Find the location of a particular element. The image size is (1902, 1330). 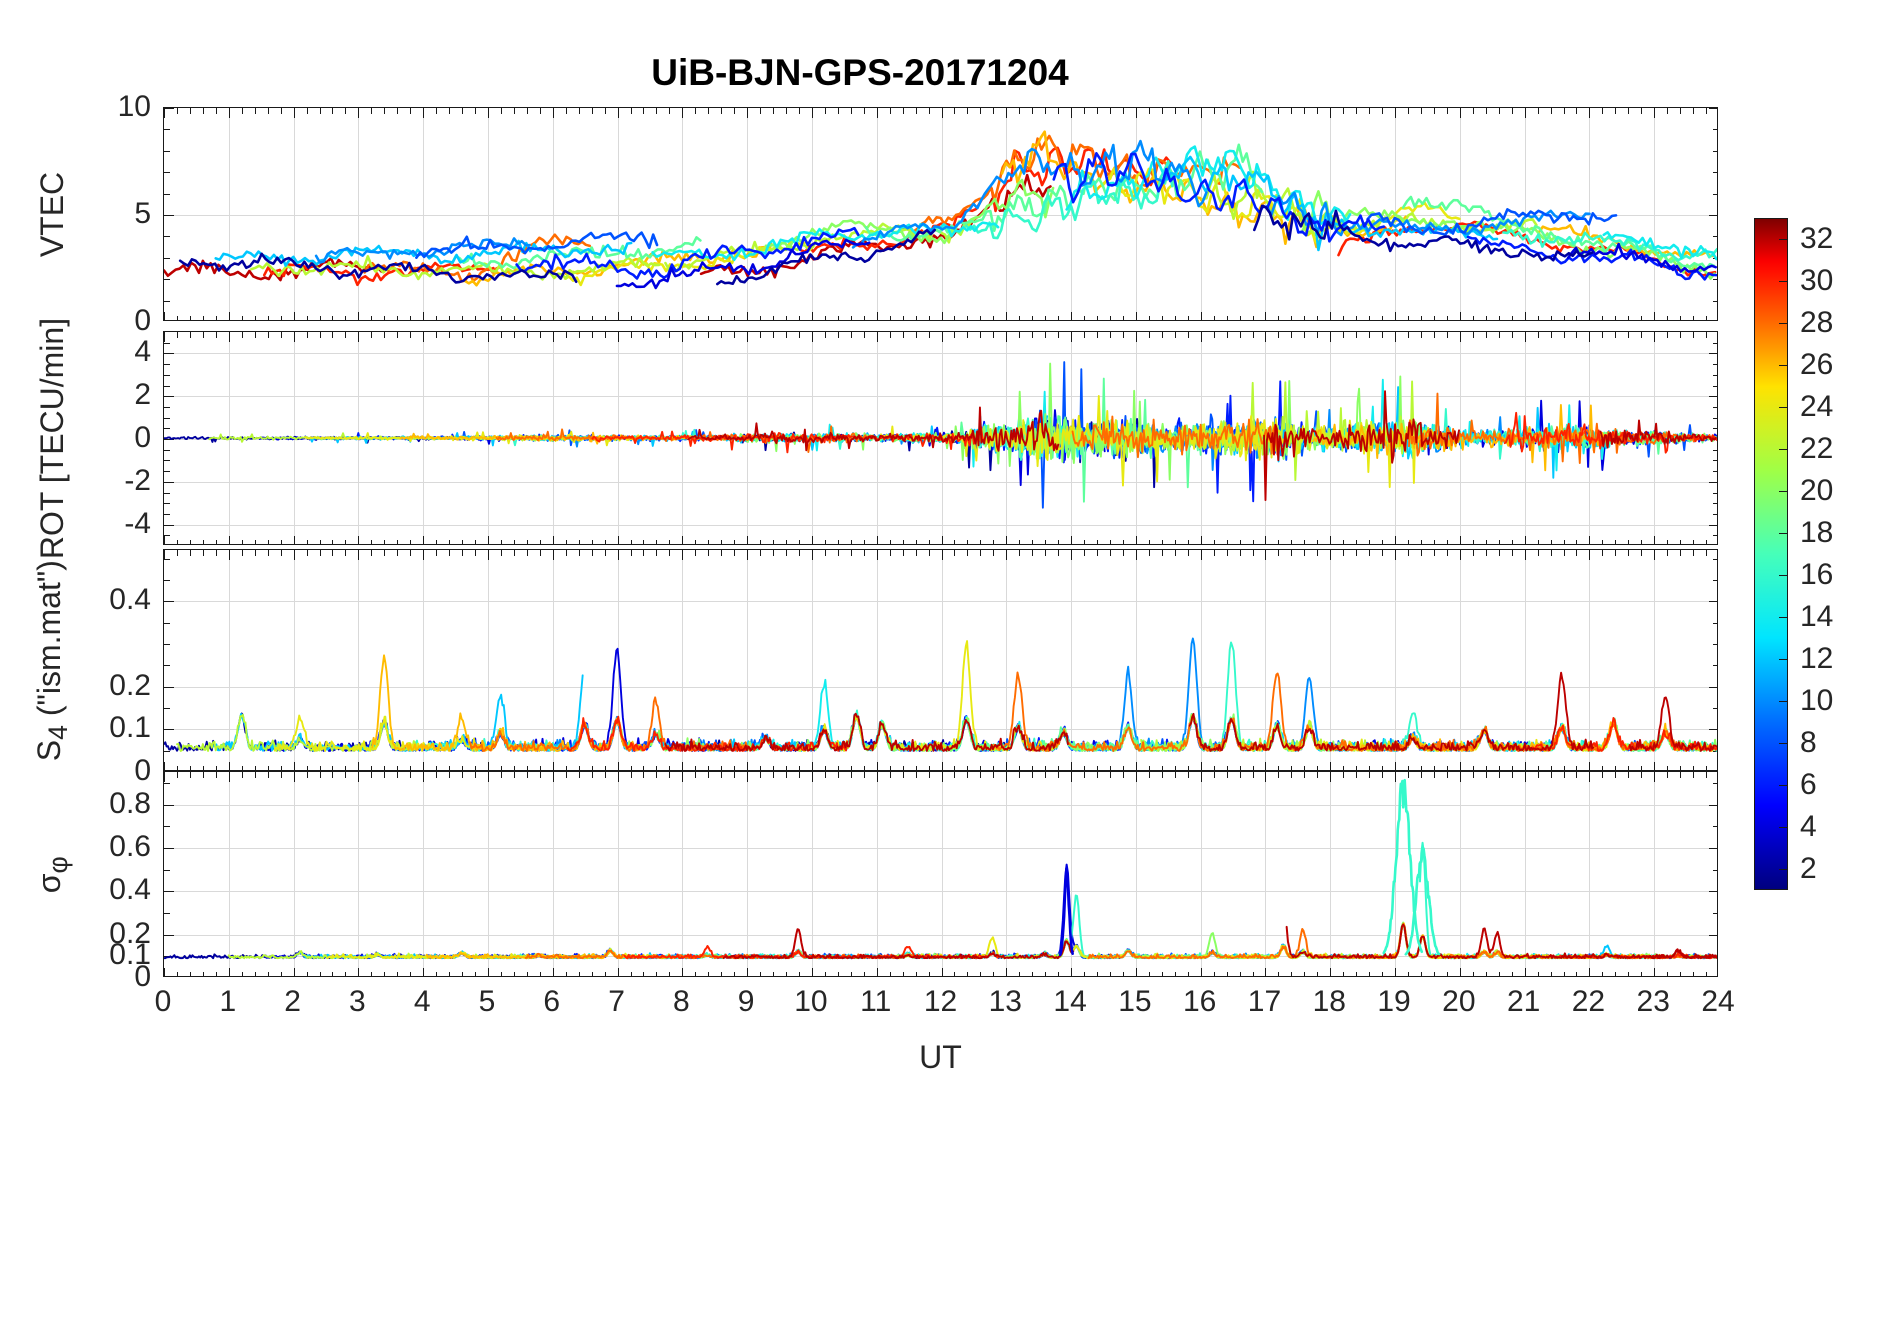

plot-panel-rot is located at coordinates (940, 438).